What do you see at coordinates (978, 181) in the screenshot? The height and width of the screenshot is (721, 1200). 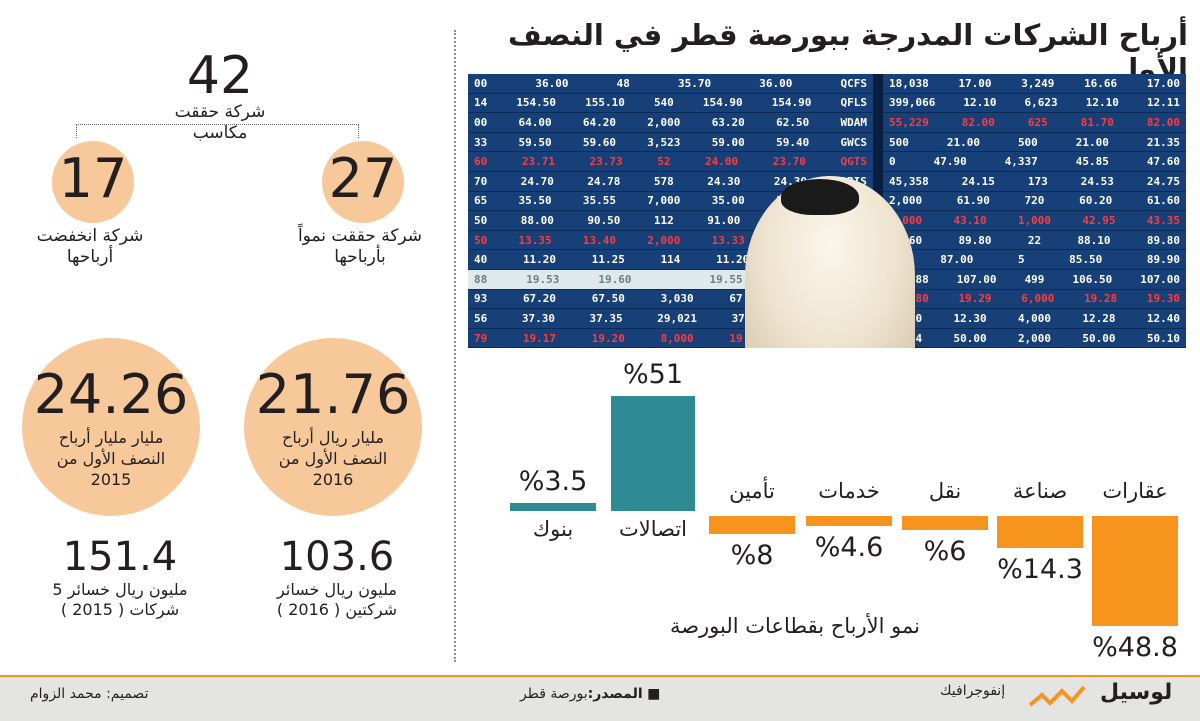 I see `board-cell: 24.15` at bounding box center [978, 181].